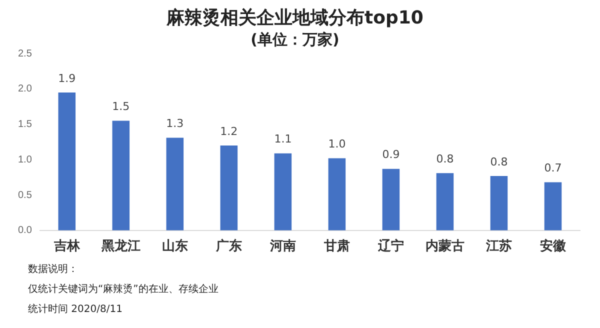 The image size is (600, 328). Describe the element at coordinates (25, 195) in the screenshot. I see `y-tick-label: 0.5` at that location.